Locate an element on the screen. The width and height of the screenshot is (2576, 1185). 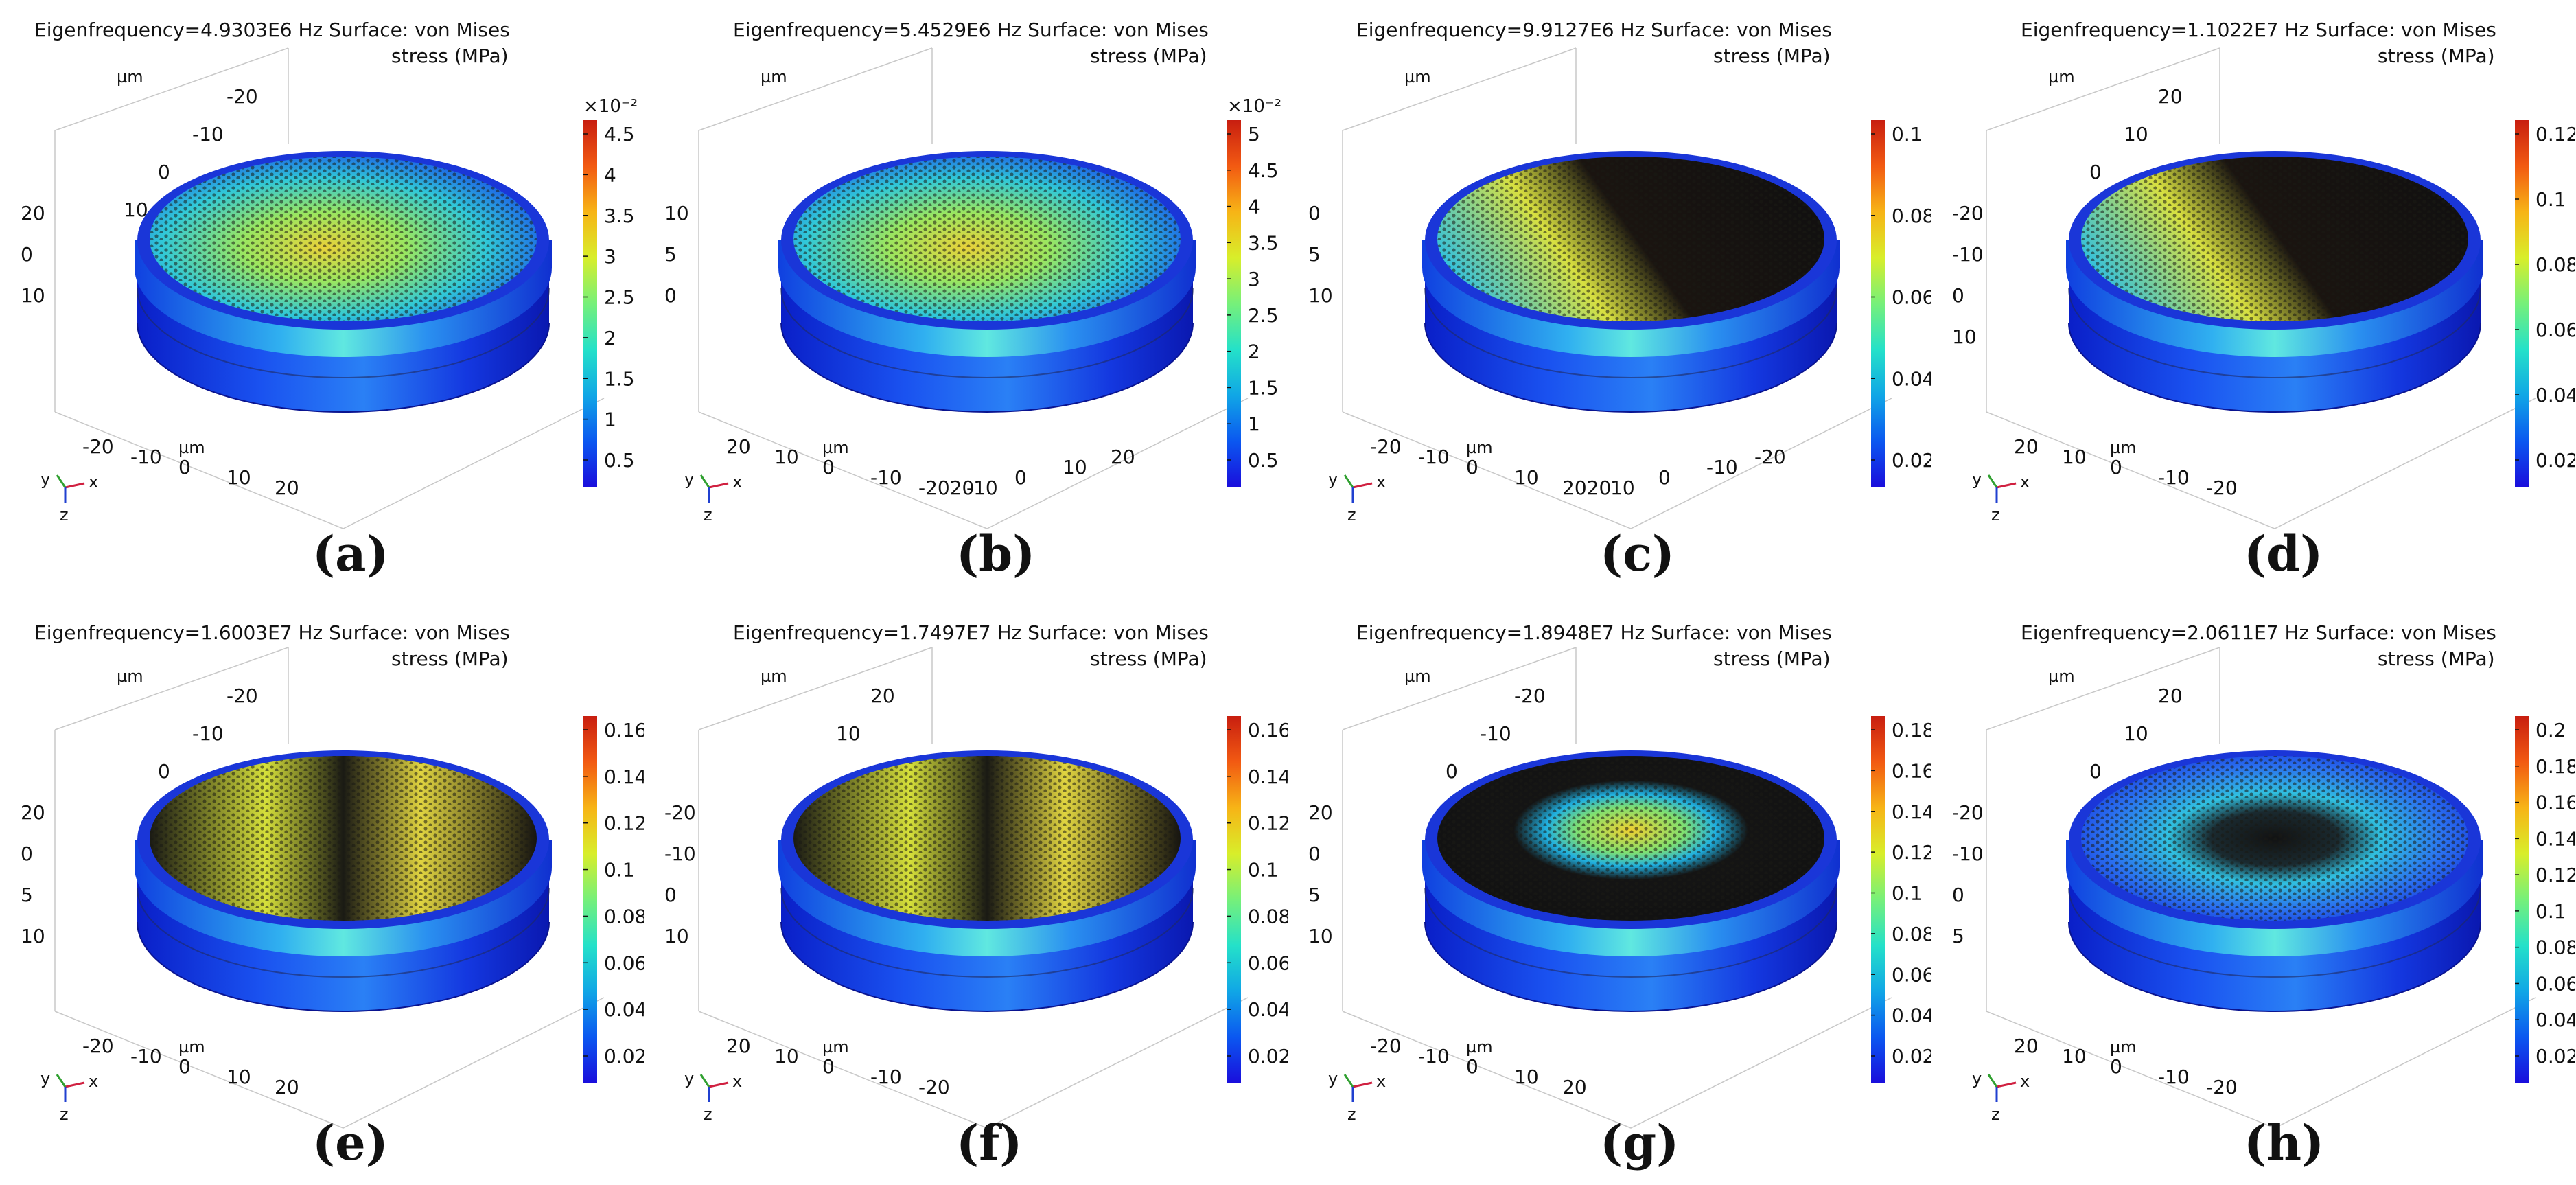
axis-tick-top: 20 is located at coordinates (2170, 96).